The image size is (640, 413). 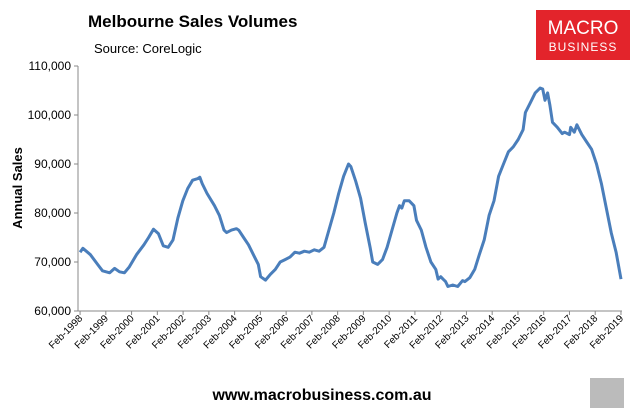 I want to click on y-tick-label: 80,000, so click(x=52, y=213).